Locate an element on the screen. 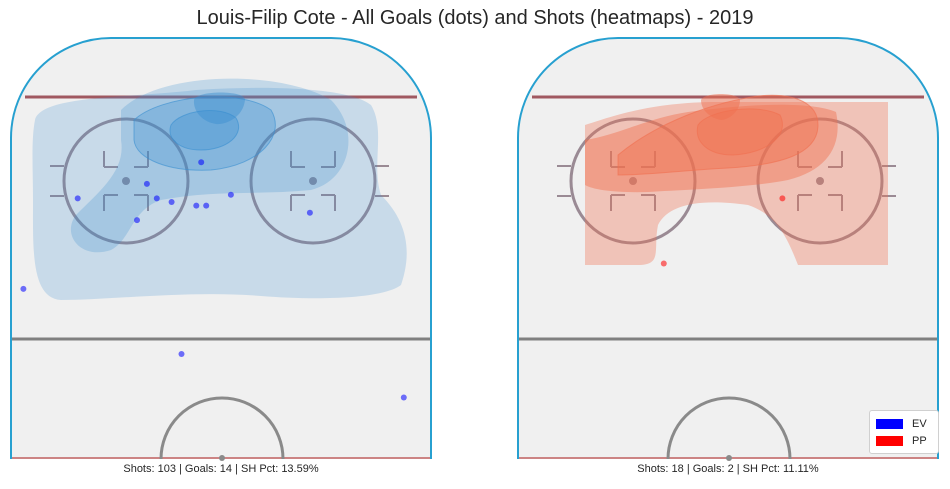 This screenshot has width=950, height=489. legend-label-pp: PP is located at coordinates (919, 441).